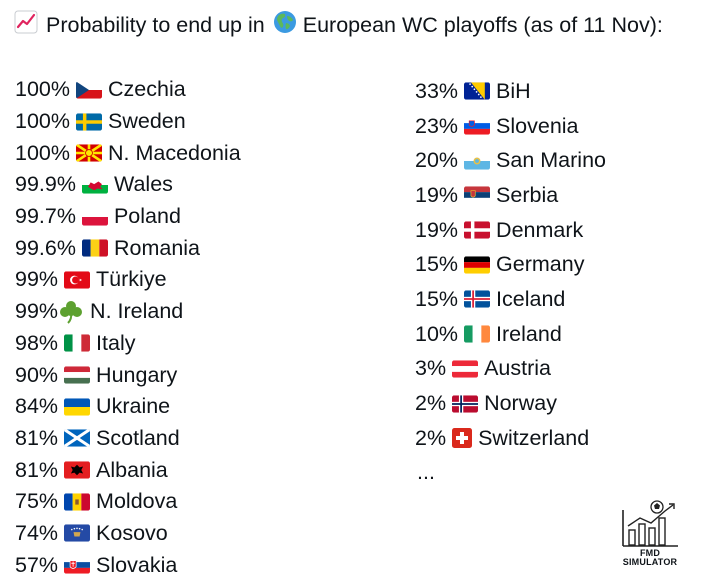  I want to click on list-item: 75% Moldova, so click(128, 502).